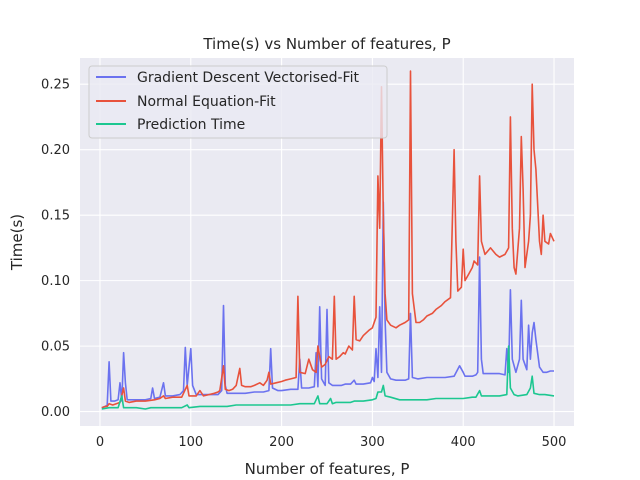  I want to click on legend-label-prediction-time: Prediction Time, so click(191, 125).